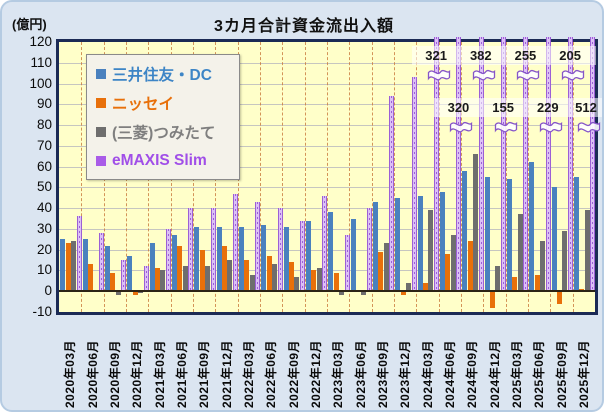  What do you see at coordinates (48, 291) in the screenshot?
I see `y-tick-label: 0` at bounding box center [48, 291].